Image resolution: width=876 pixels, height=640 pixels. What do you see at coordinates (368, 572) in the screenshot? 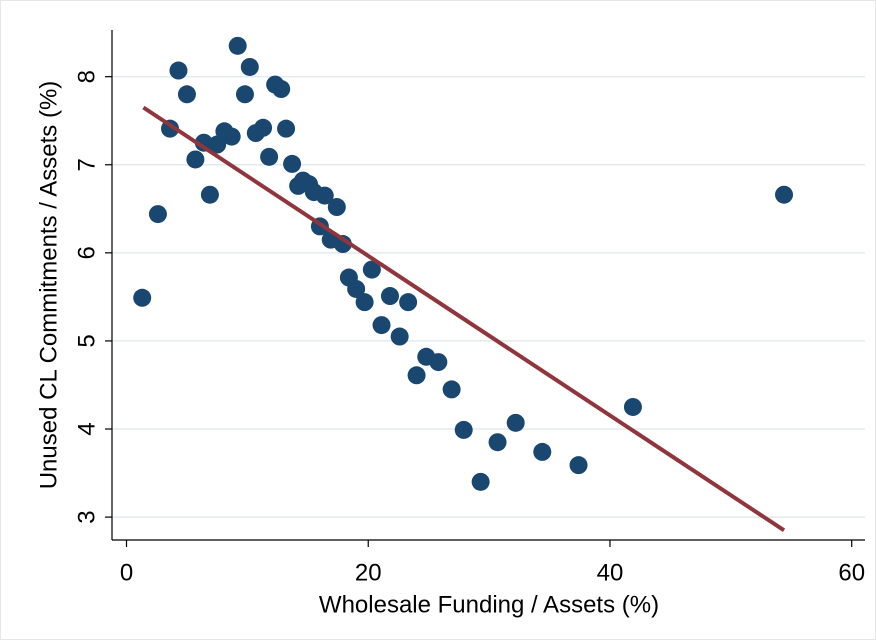
I see `x-tick-label: 20` at bounding box center [368, 572].